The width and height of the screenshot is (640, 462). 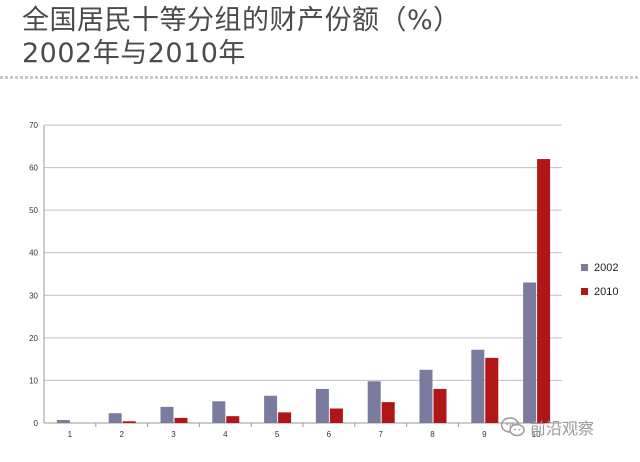 What do you see at coordinates (484, 434) in the screenshot?
I see `x-tick-label: 9` at bounding box center [484, 434].